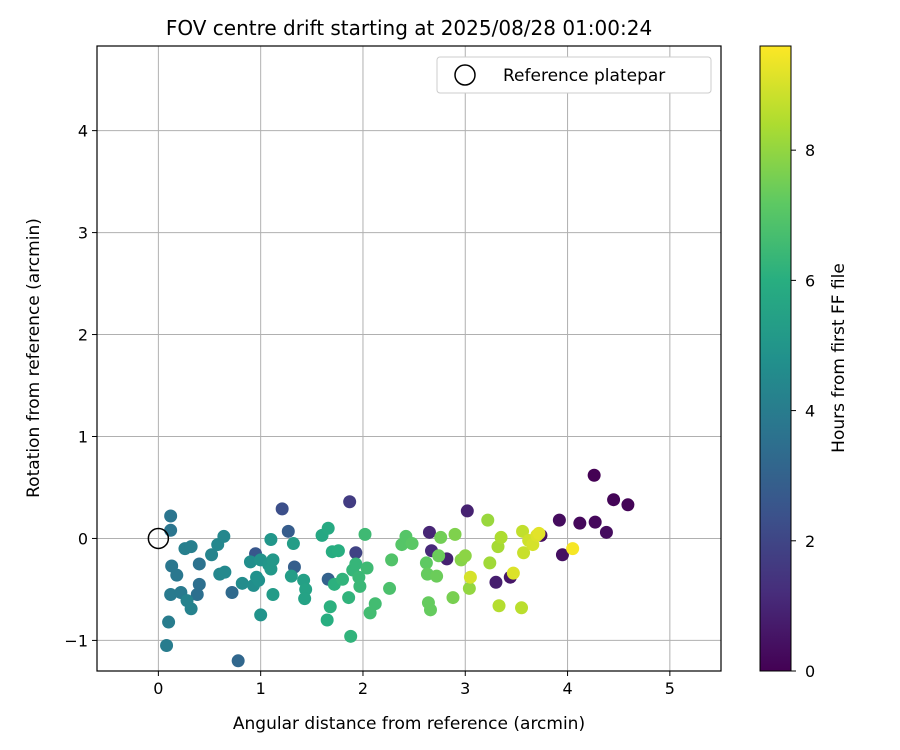 This screenshot has width=900, height=750. I want to click on y-tick-label: 3, so click(83, 233).